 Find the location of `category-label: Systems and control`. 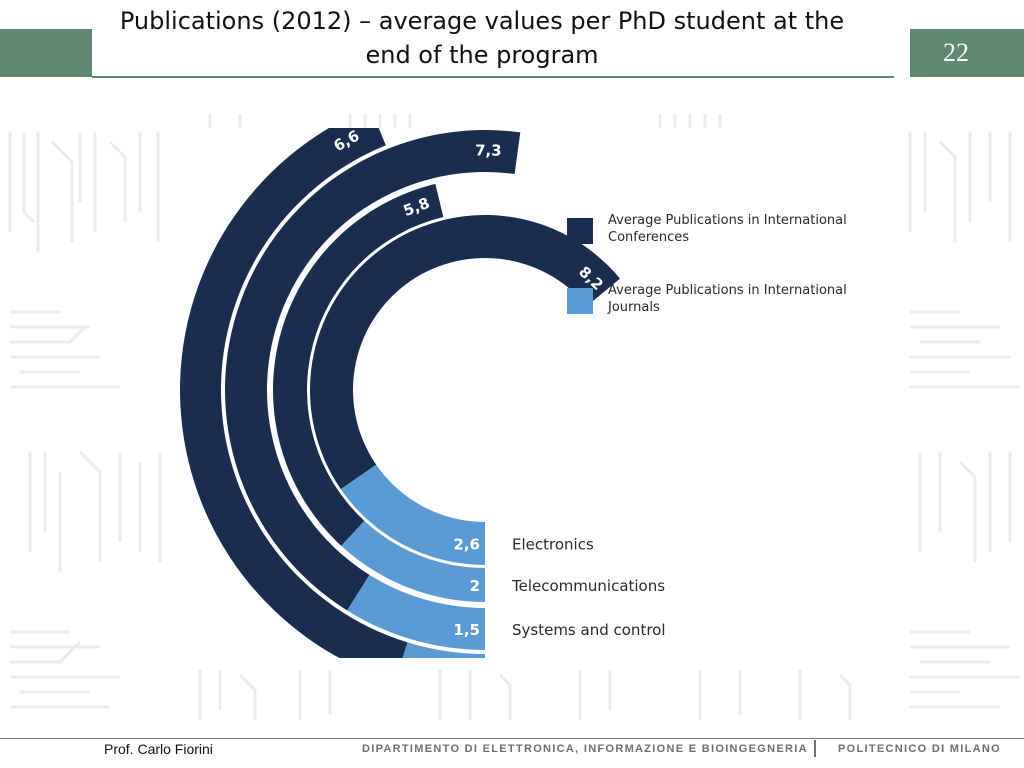

category-label: Systems and control is located at coordinates (589, 630).